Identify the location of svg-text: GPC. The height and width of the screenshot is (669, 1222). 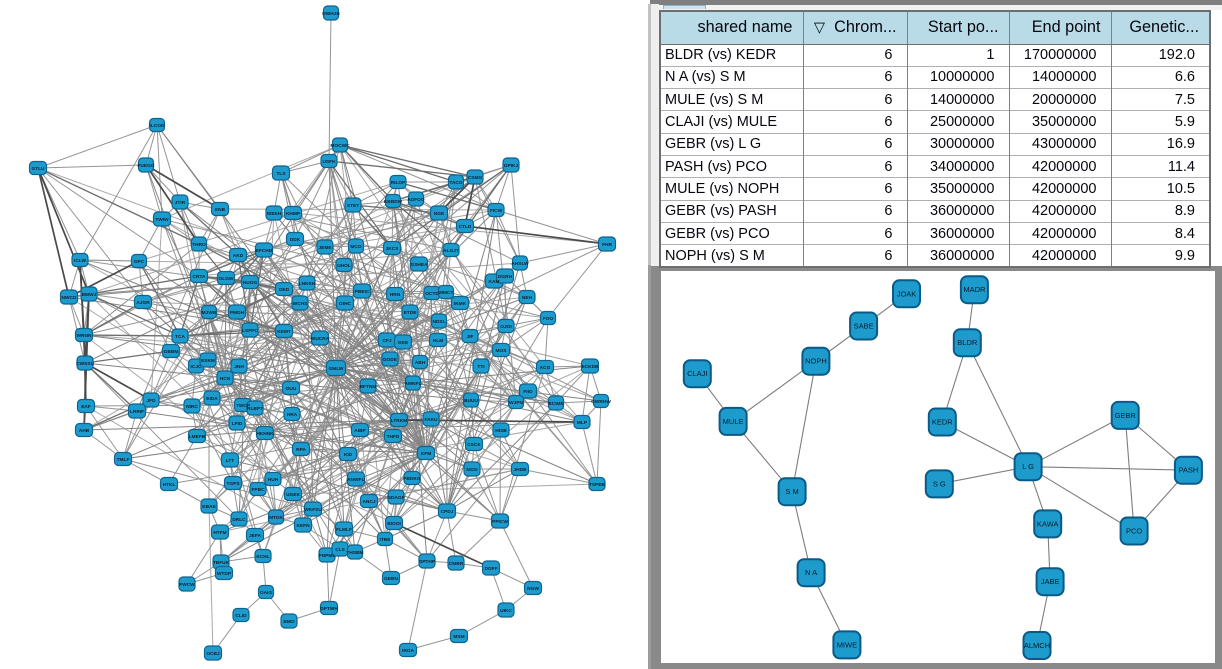
(139, 262).